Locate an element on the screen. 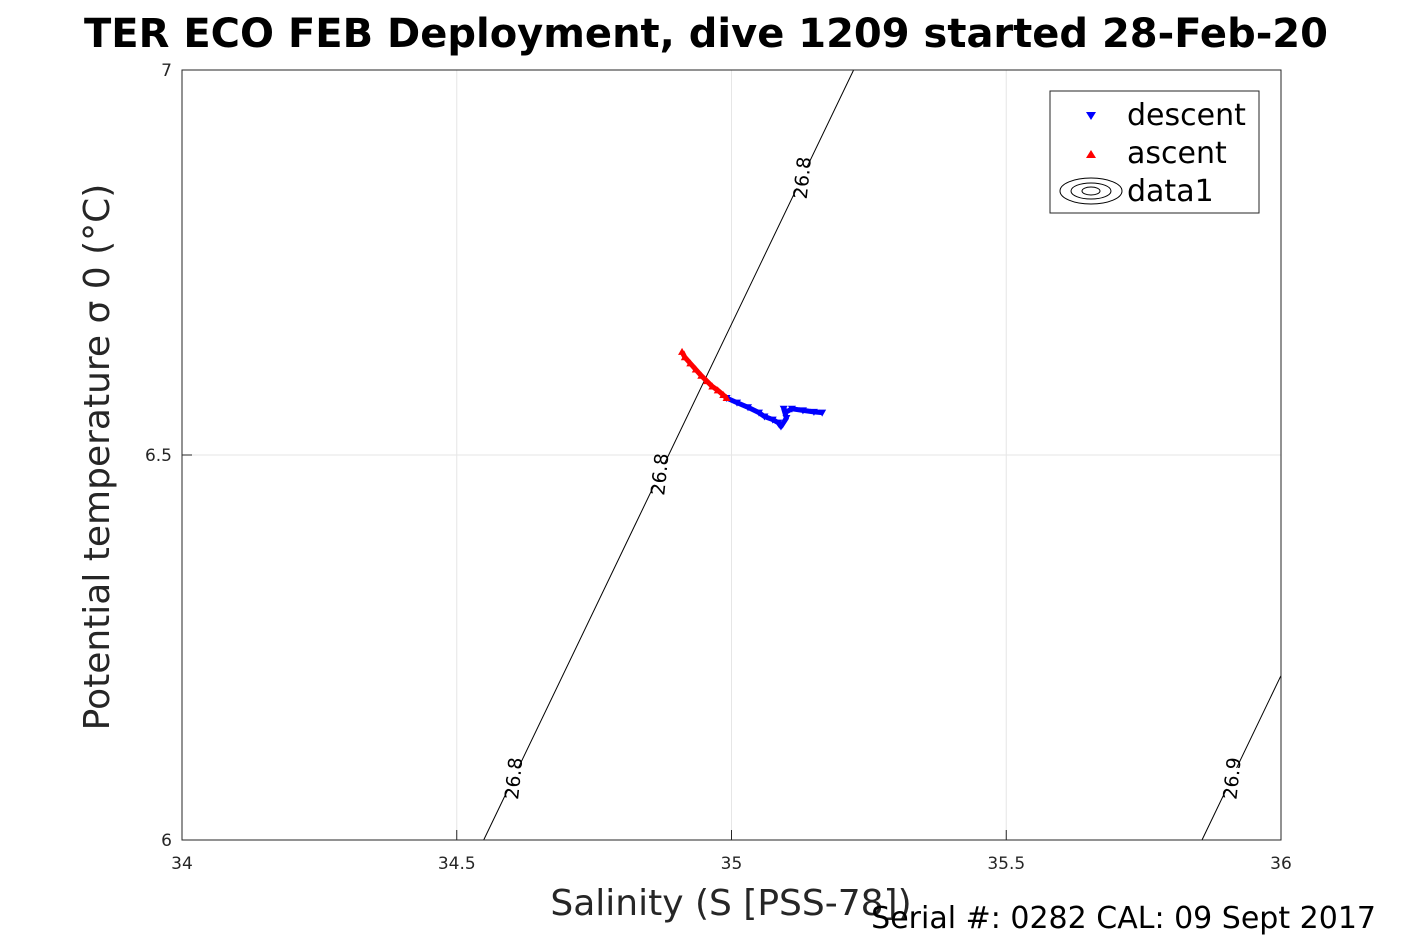 The width and height of the screenshot is (1417, 945). x-tick-label: 35.5 is located at coordinates (1006, 864).